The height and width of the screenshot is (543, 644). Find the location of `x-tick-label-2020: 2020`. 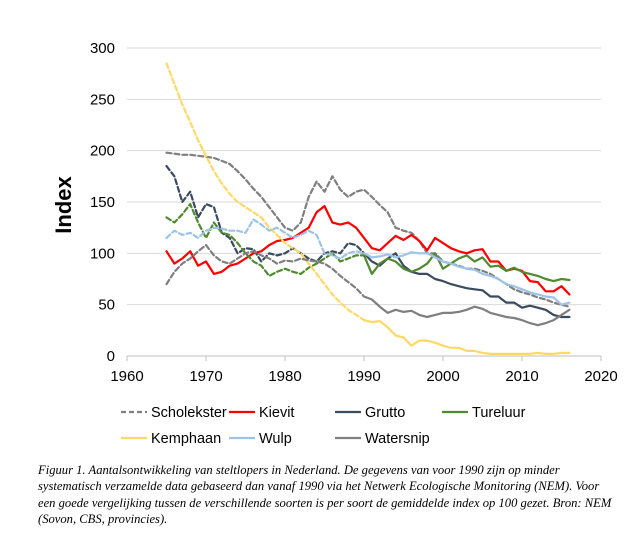

x-tick-label-2020: 2020 is located at coordinates (600, 376).